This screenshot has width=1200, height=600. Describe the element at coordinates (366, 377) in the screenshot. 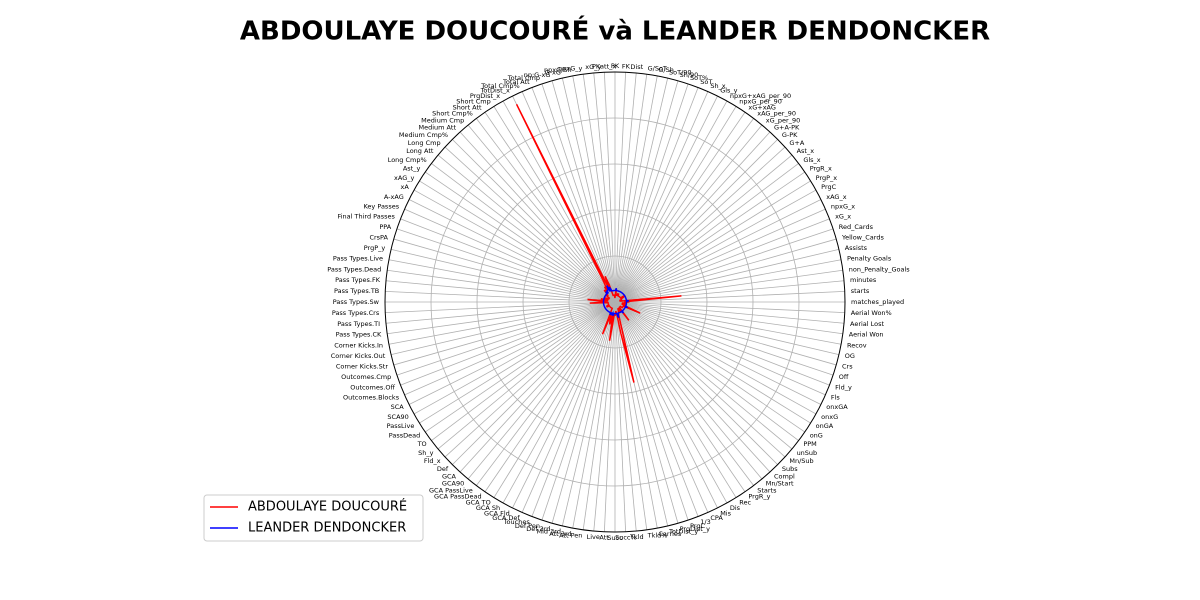

I see `axis-label: Outcomes.Cmp` at that location.